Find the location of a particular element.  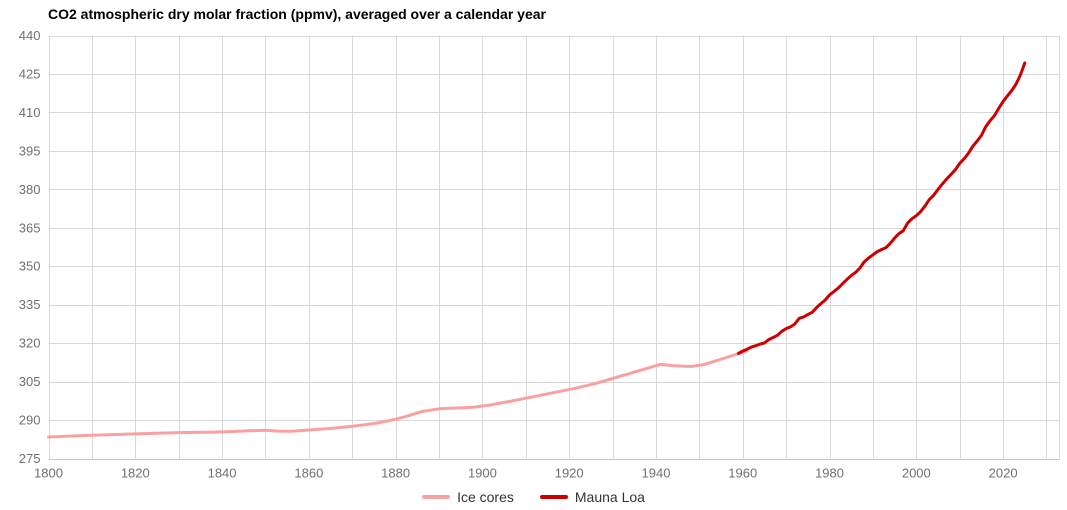

x-tick-label: 1840 is located at coordinates (222, 473).